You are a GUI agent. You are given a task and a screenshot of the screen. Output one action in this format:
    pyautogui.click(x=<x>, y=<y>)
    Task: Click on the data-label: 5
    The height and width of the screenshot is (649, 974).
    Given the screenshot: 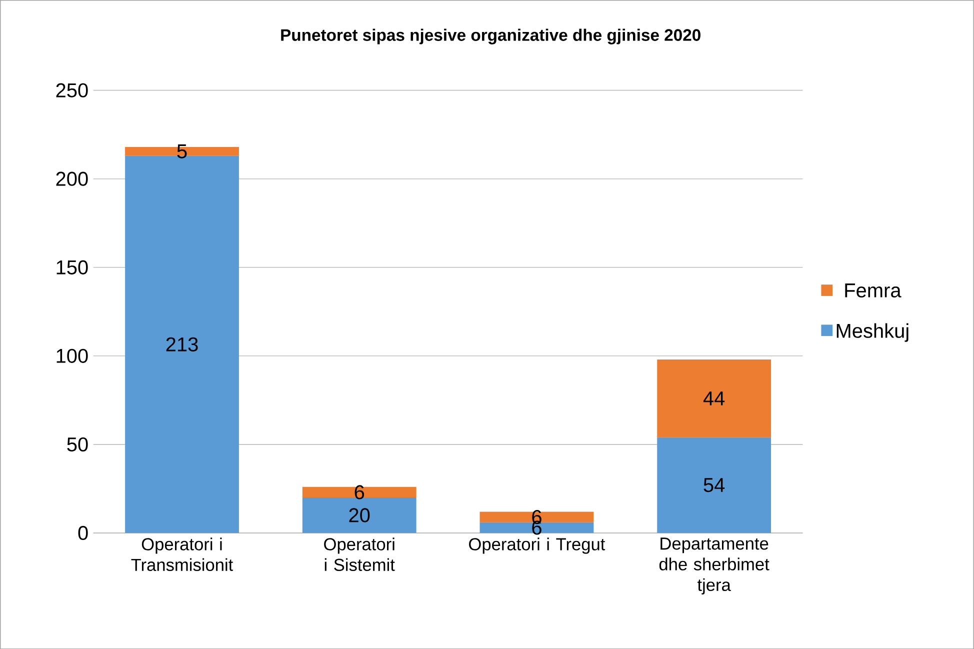 What is the action you would take?
    pyautogui.click(x=182, y=151)
    